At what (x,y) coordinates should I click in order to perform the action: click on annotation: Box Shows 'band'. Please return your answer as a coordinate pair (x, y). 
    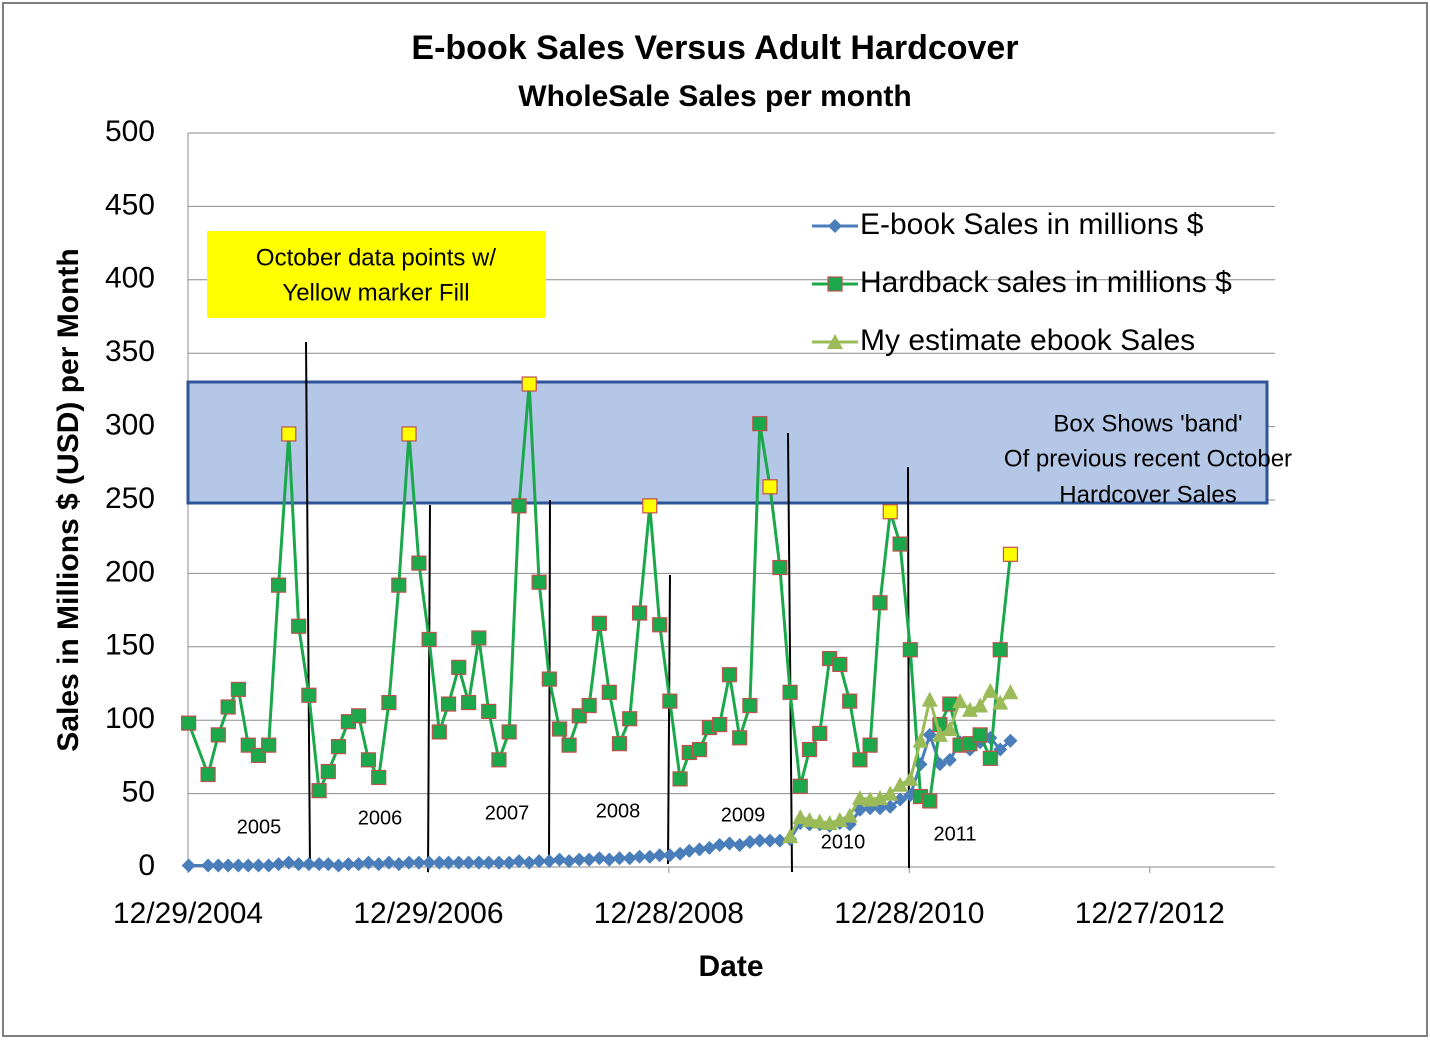
    Looking at the image, I should click on (1147, 423).